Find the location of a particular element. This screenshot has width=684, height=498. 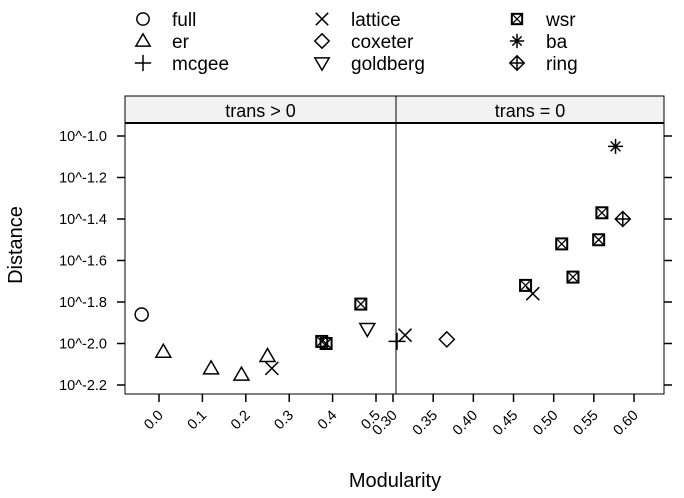

legend-item-er: er is located at coordinates (162, 42).